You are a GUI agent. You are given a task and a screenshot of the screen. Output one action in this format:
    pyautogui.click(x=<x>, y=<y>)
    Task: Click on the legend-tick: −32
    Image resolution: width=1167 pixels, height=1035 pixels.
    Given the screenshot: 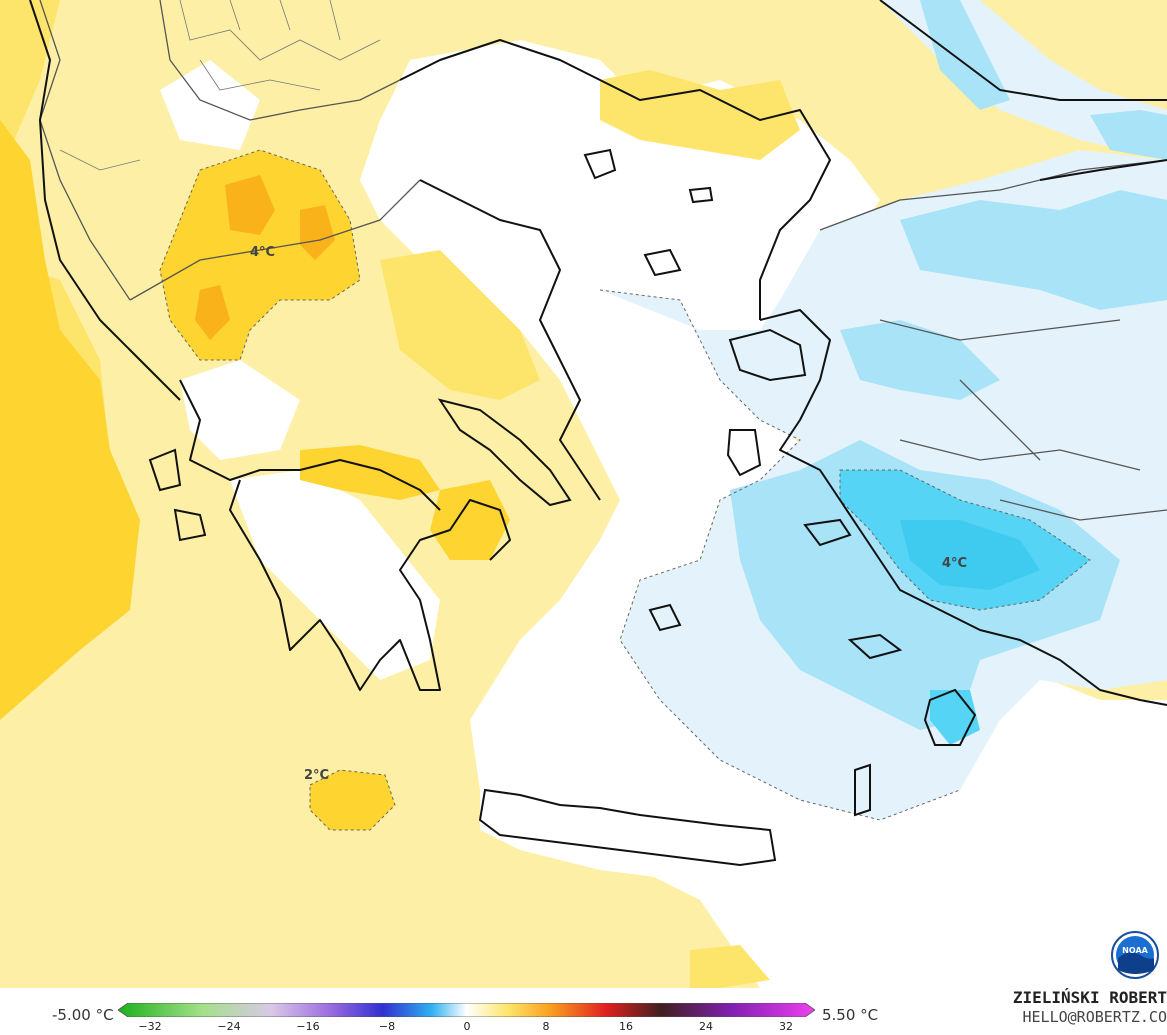 What is the action you would take?
    pyautogui.click(x=150, y=1026)
    